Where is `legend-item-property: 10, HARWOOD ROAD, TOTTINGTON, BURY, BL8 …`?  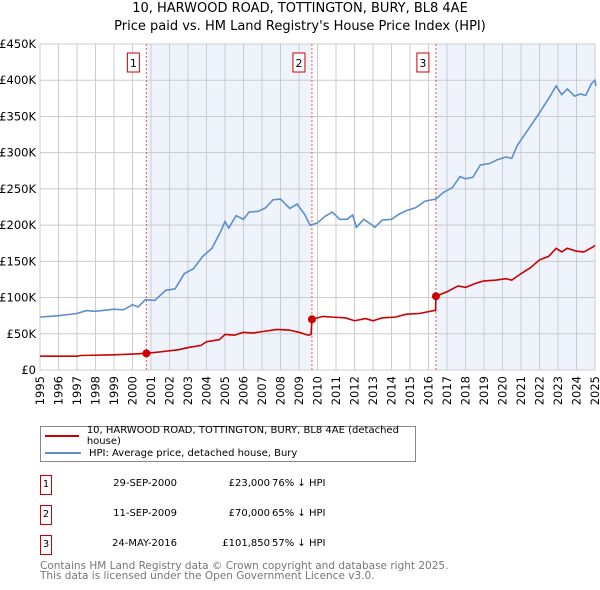
legend-item-property: 10, HARWOOD ROAD, TOTTINGTON, BURY, BL8 … is located at coordinates (228, 436).